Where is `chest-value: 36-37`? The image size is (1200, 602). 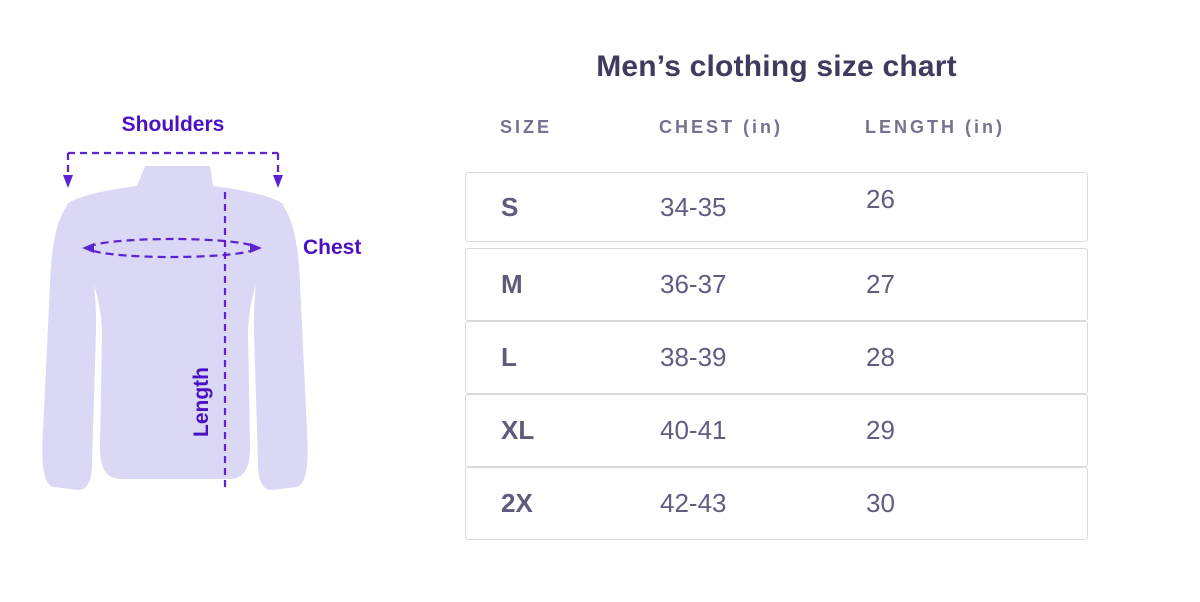 chest-value: 36-37 is located at coordinates (693, 284).